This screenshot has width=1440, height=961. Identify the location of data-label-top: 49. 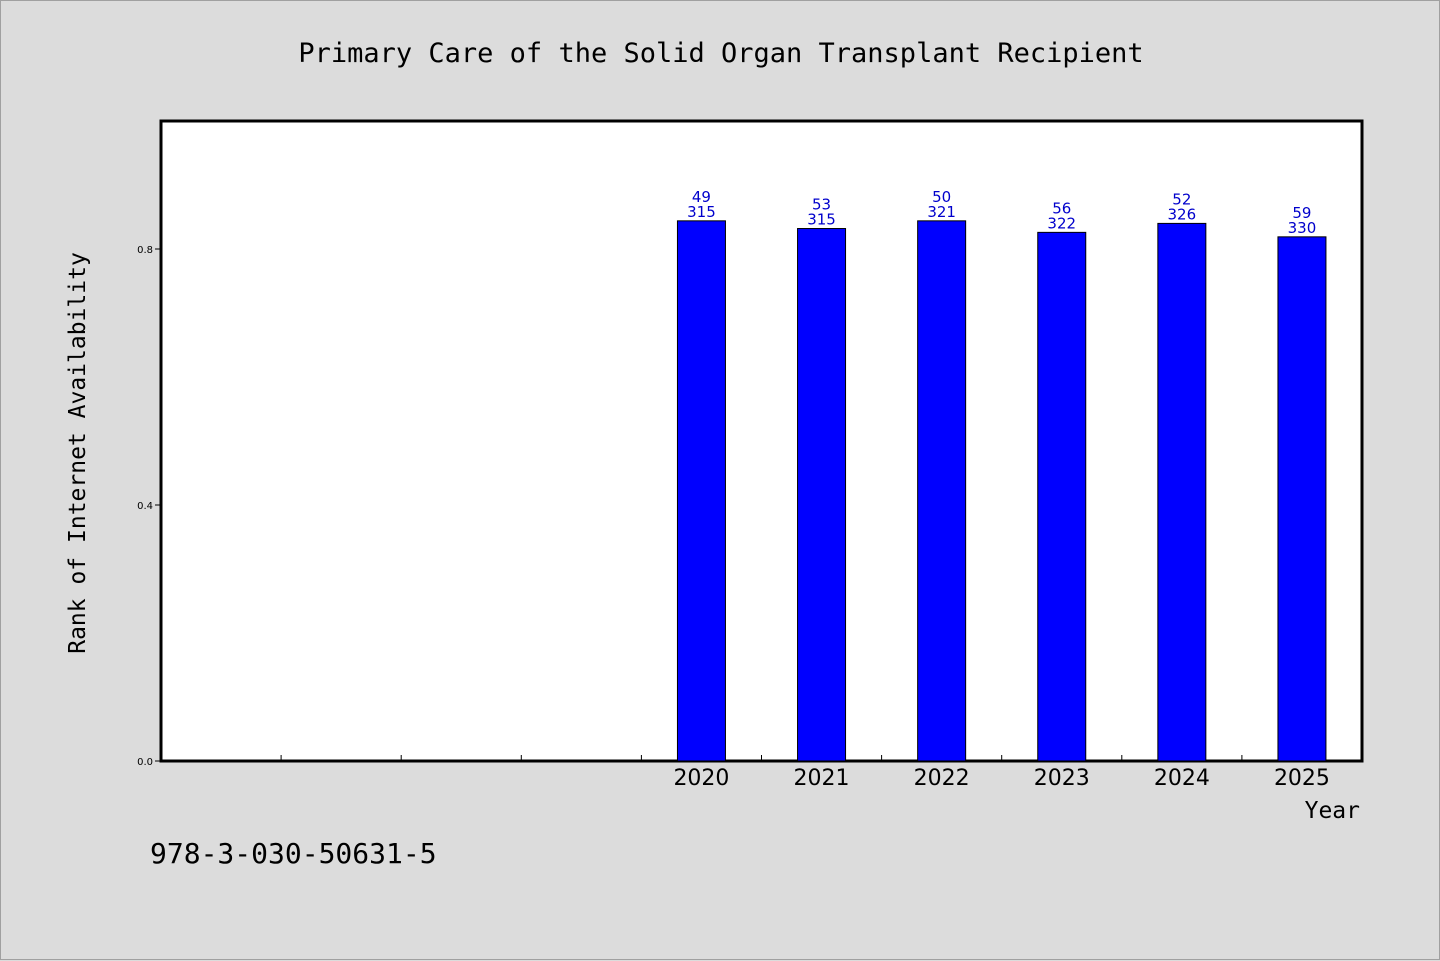
(701, 197).